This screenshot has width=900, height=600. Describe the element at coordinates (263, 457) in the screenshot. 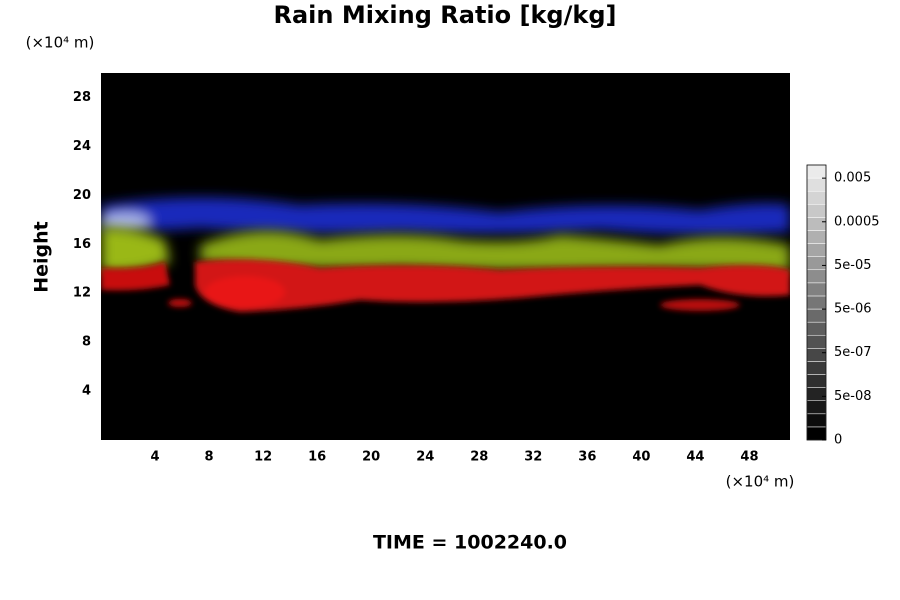

I see `x-tick-label: 12` at that location.